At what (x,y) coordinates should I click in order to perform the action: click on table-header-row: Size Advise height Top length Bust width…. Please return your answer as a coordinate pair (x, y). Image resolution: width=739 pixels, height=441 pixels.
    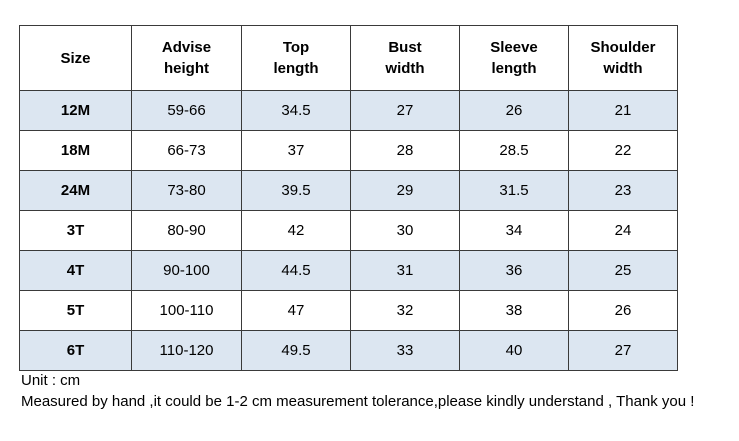
    Looking at the image, I should click on (348, 58).